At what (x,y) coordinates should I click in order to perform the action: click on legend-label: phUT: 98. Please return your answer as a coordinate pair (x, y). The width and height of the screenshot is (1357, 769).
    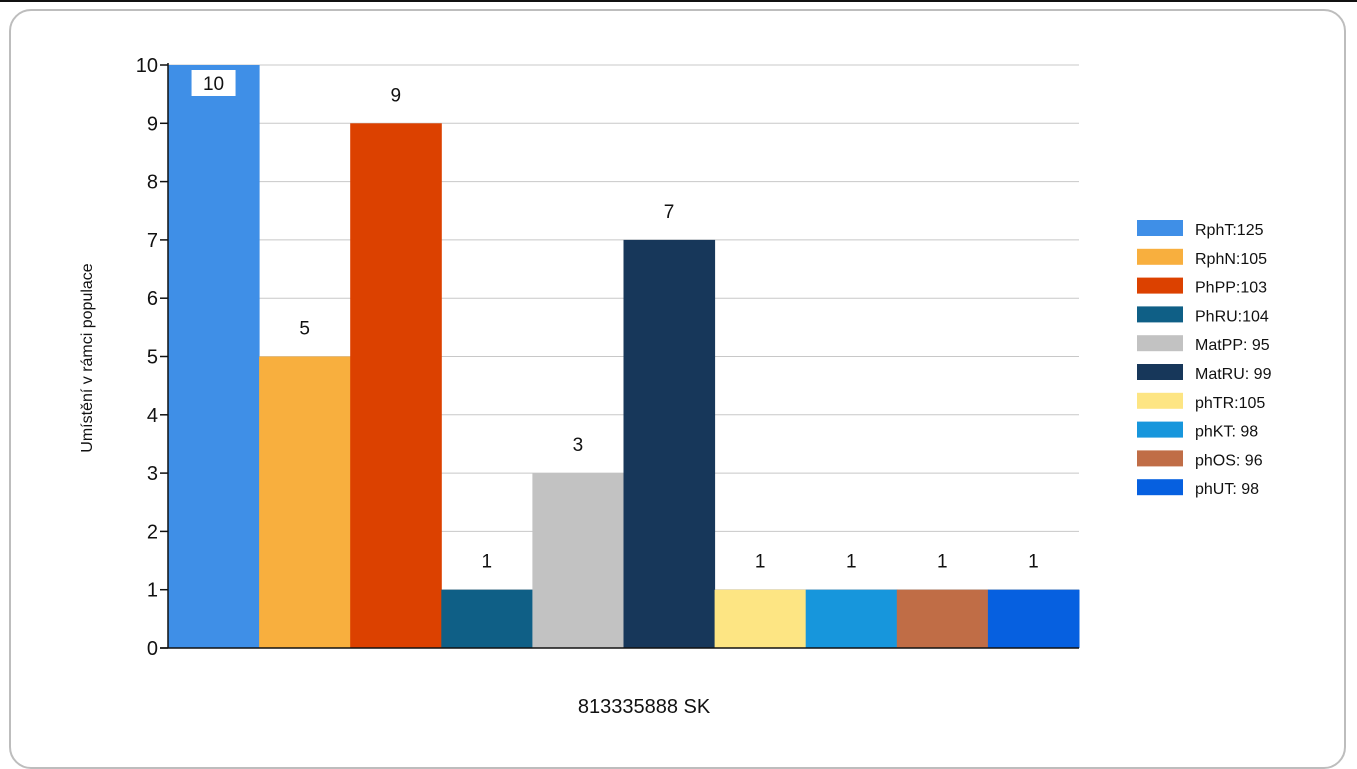
    Looking at the image, I should click on (1227, 489).